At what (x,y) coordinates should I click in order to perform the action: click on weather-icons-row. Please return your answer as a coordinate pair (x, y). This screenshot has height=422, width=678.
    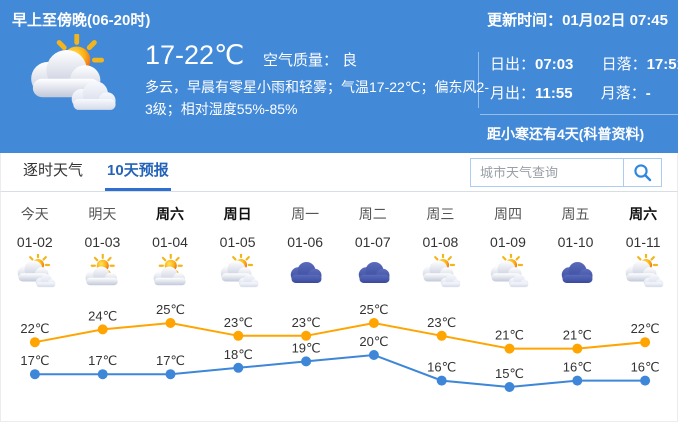
    Looking at the image, I should click on (339, 275).